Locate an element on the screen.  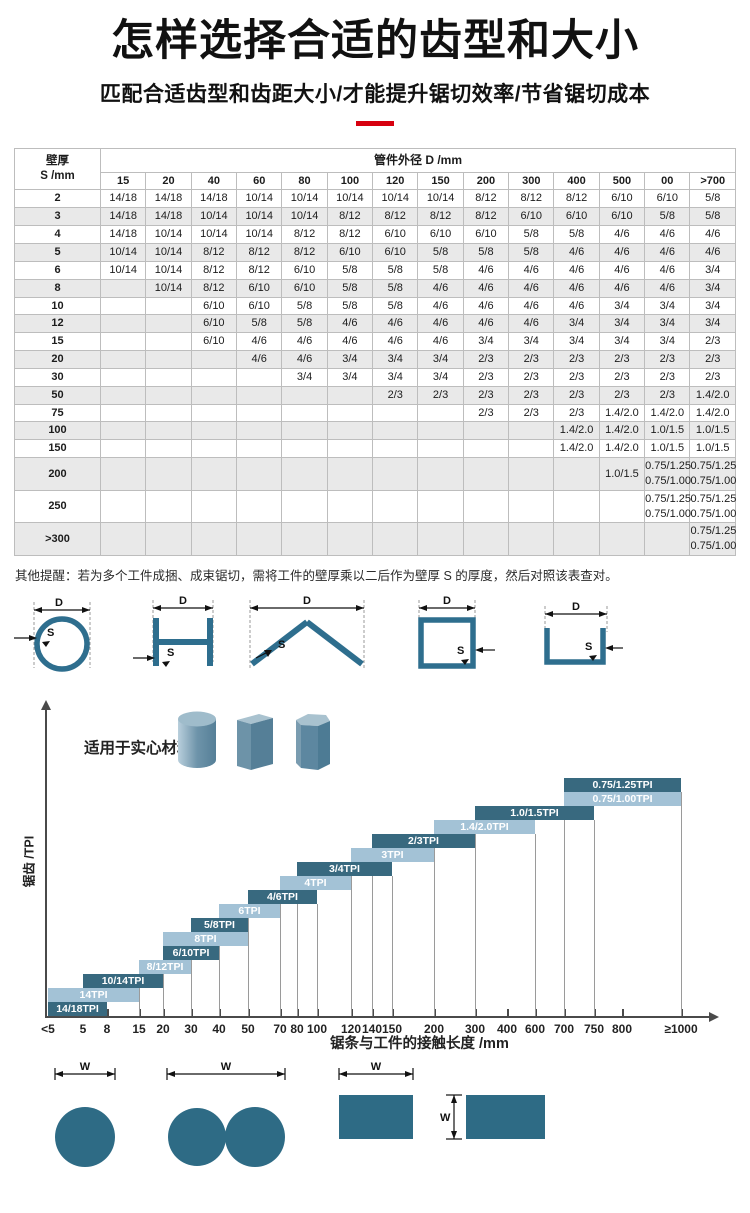
row-label: 50 is located at coordinates (57, 395).